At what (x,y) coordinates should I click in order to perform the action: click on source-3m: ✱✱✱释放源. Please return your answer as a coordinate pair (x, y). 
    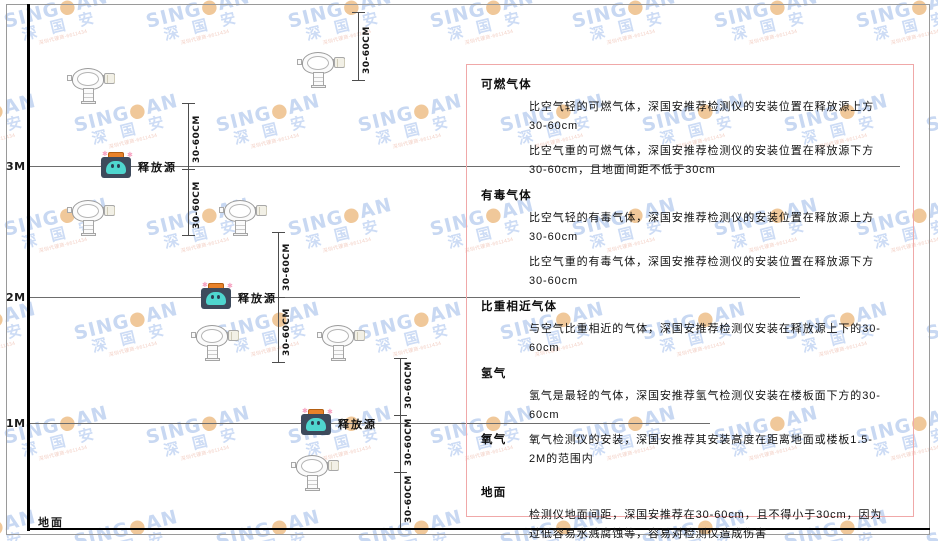
    Looking at the image, I should click on (137, 165).